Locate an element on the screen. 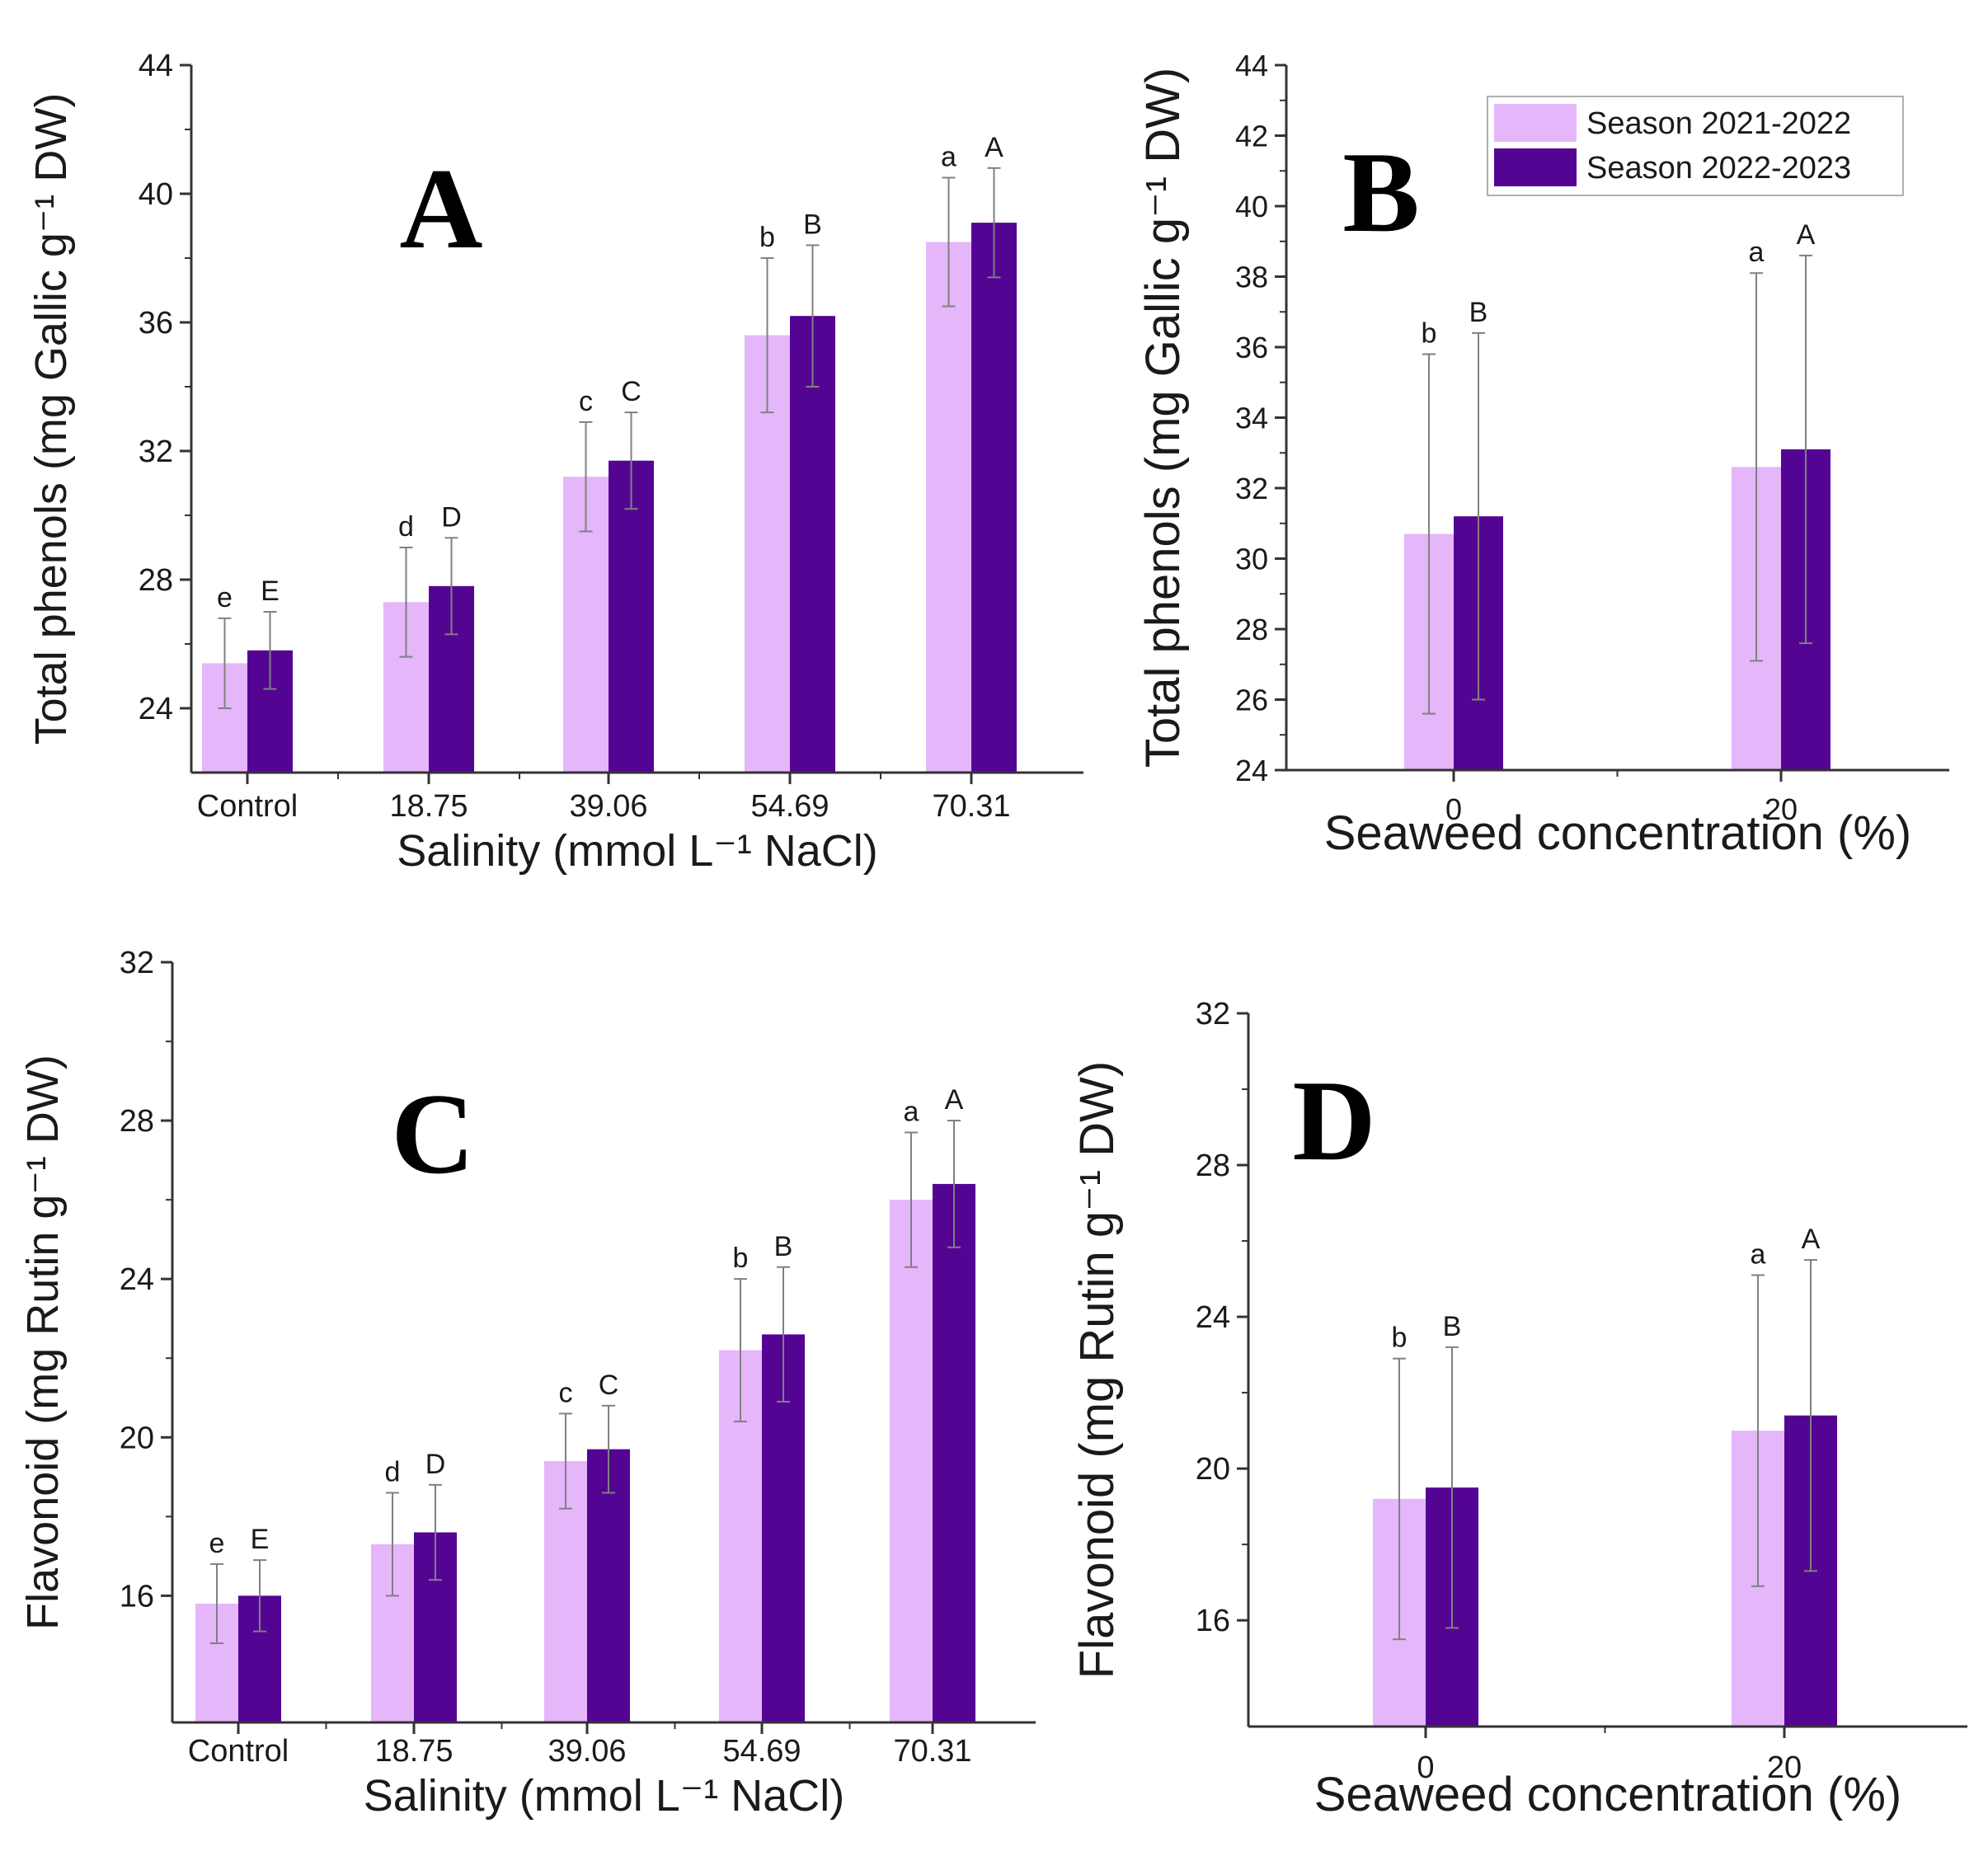 Image resolution: width=1988 pixels, height=1856 pixels. y-tick-label-d: 32 is located at coordinates (1213, 1014).